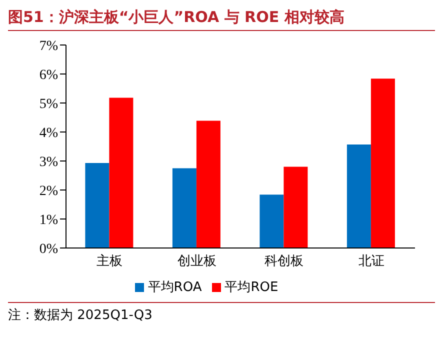 This screenshot has width=443, height=347. Describe the element at coordinates (175, 287) in the screenshot. I see `legend-label: 平均ROA` at that location.